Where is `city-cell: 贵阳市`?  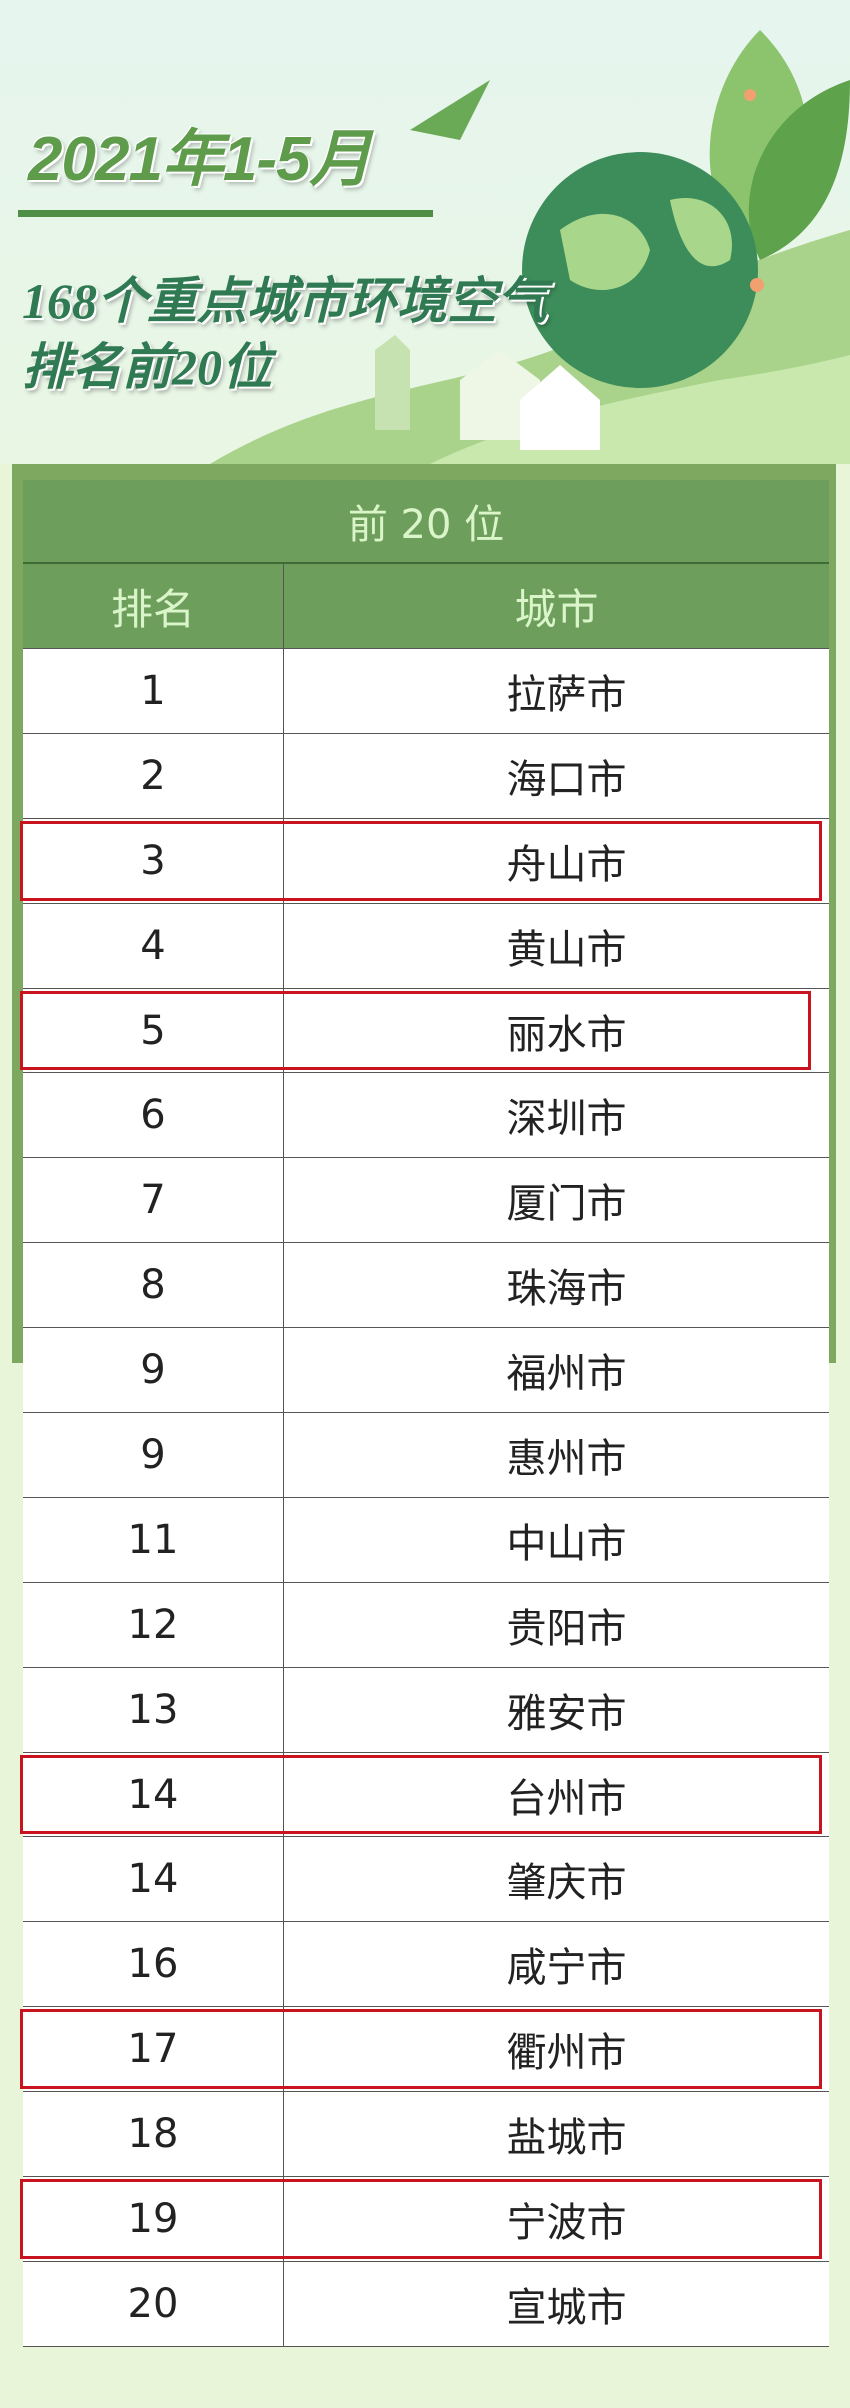
city-cell: 贵阳市 is located at coordinates (566, 1628).